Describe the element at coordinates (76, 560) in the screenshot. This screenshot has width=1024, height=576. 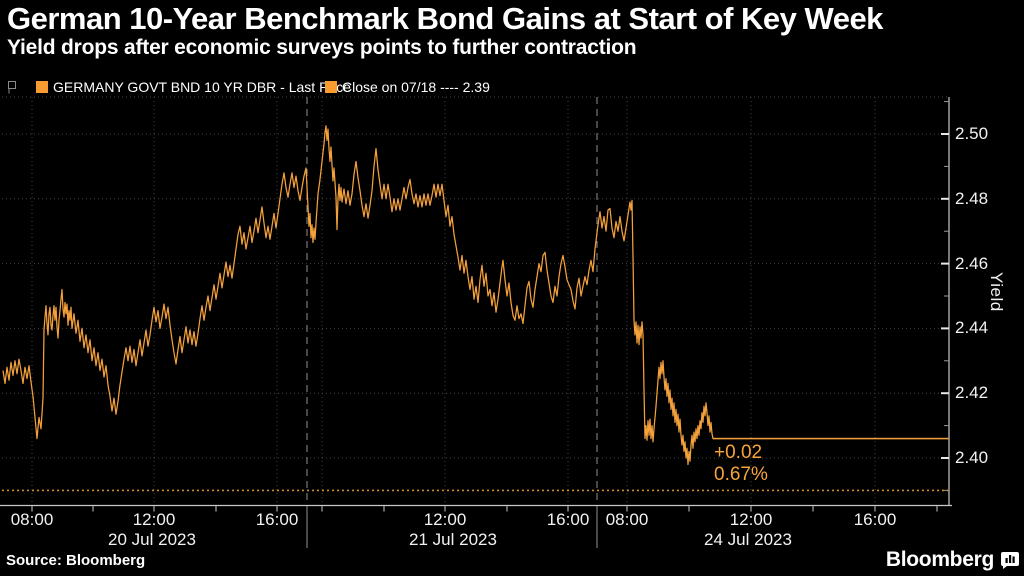
I see `source-attribution: Source: Bloomberg` at that location.